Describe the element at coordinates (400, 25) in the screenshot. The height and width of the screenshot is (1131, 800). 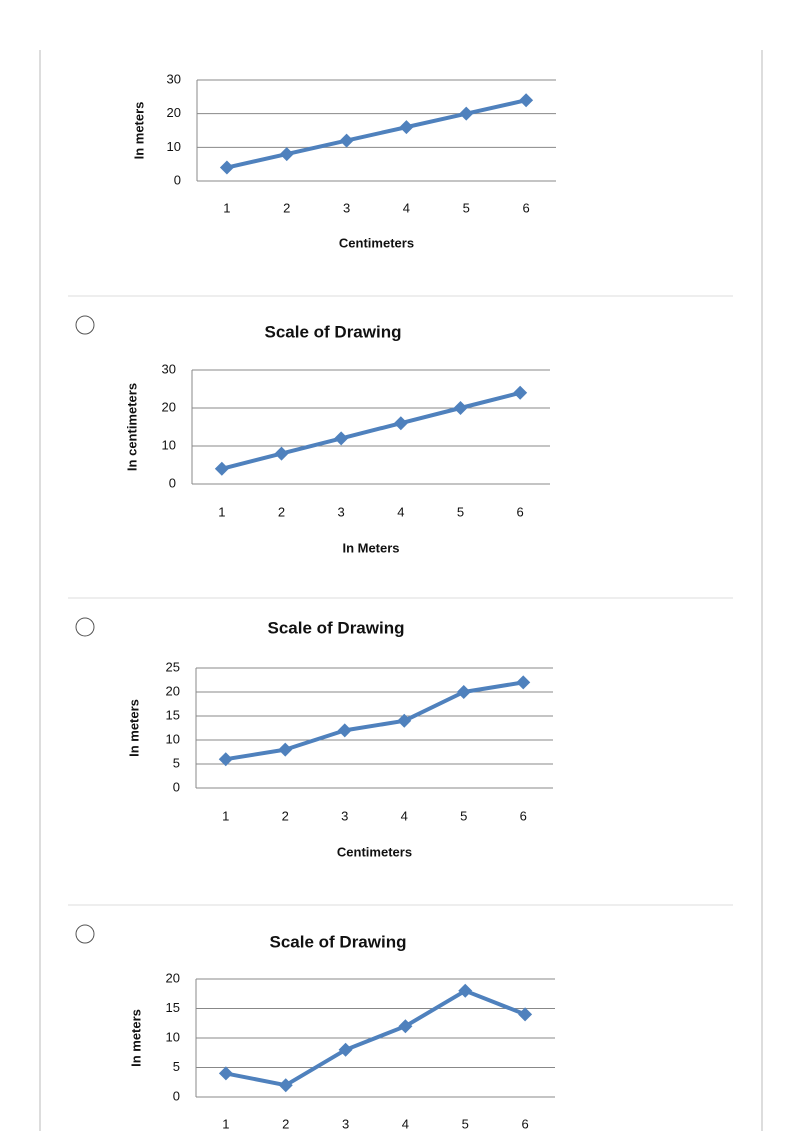
I see `scroll-cover` at that location.